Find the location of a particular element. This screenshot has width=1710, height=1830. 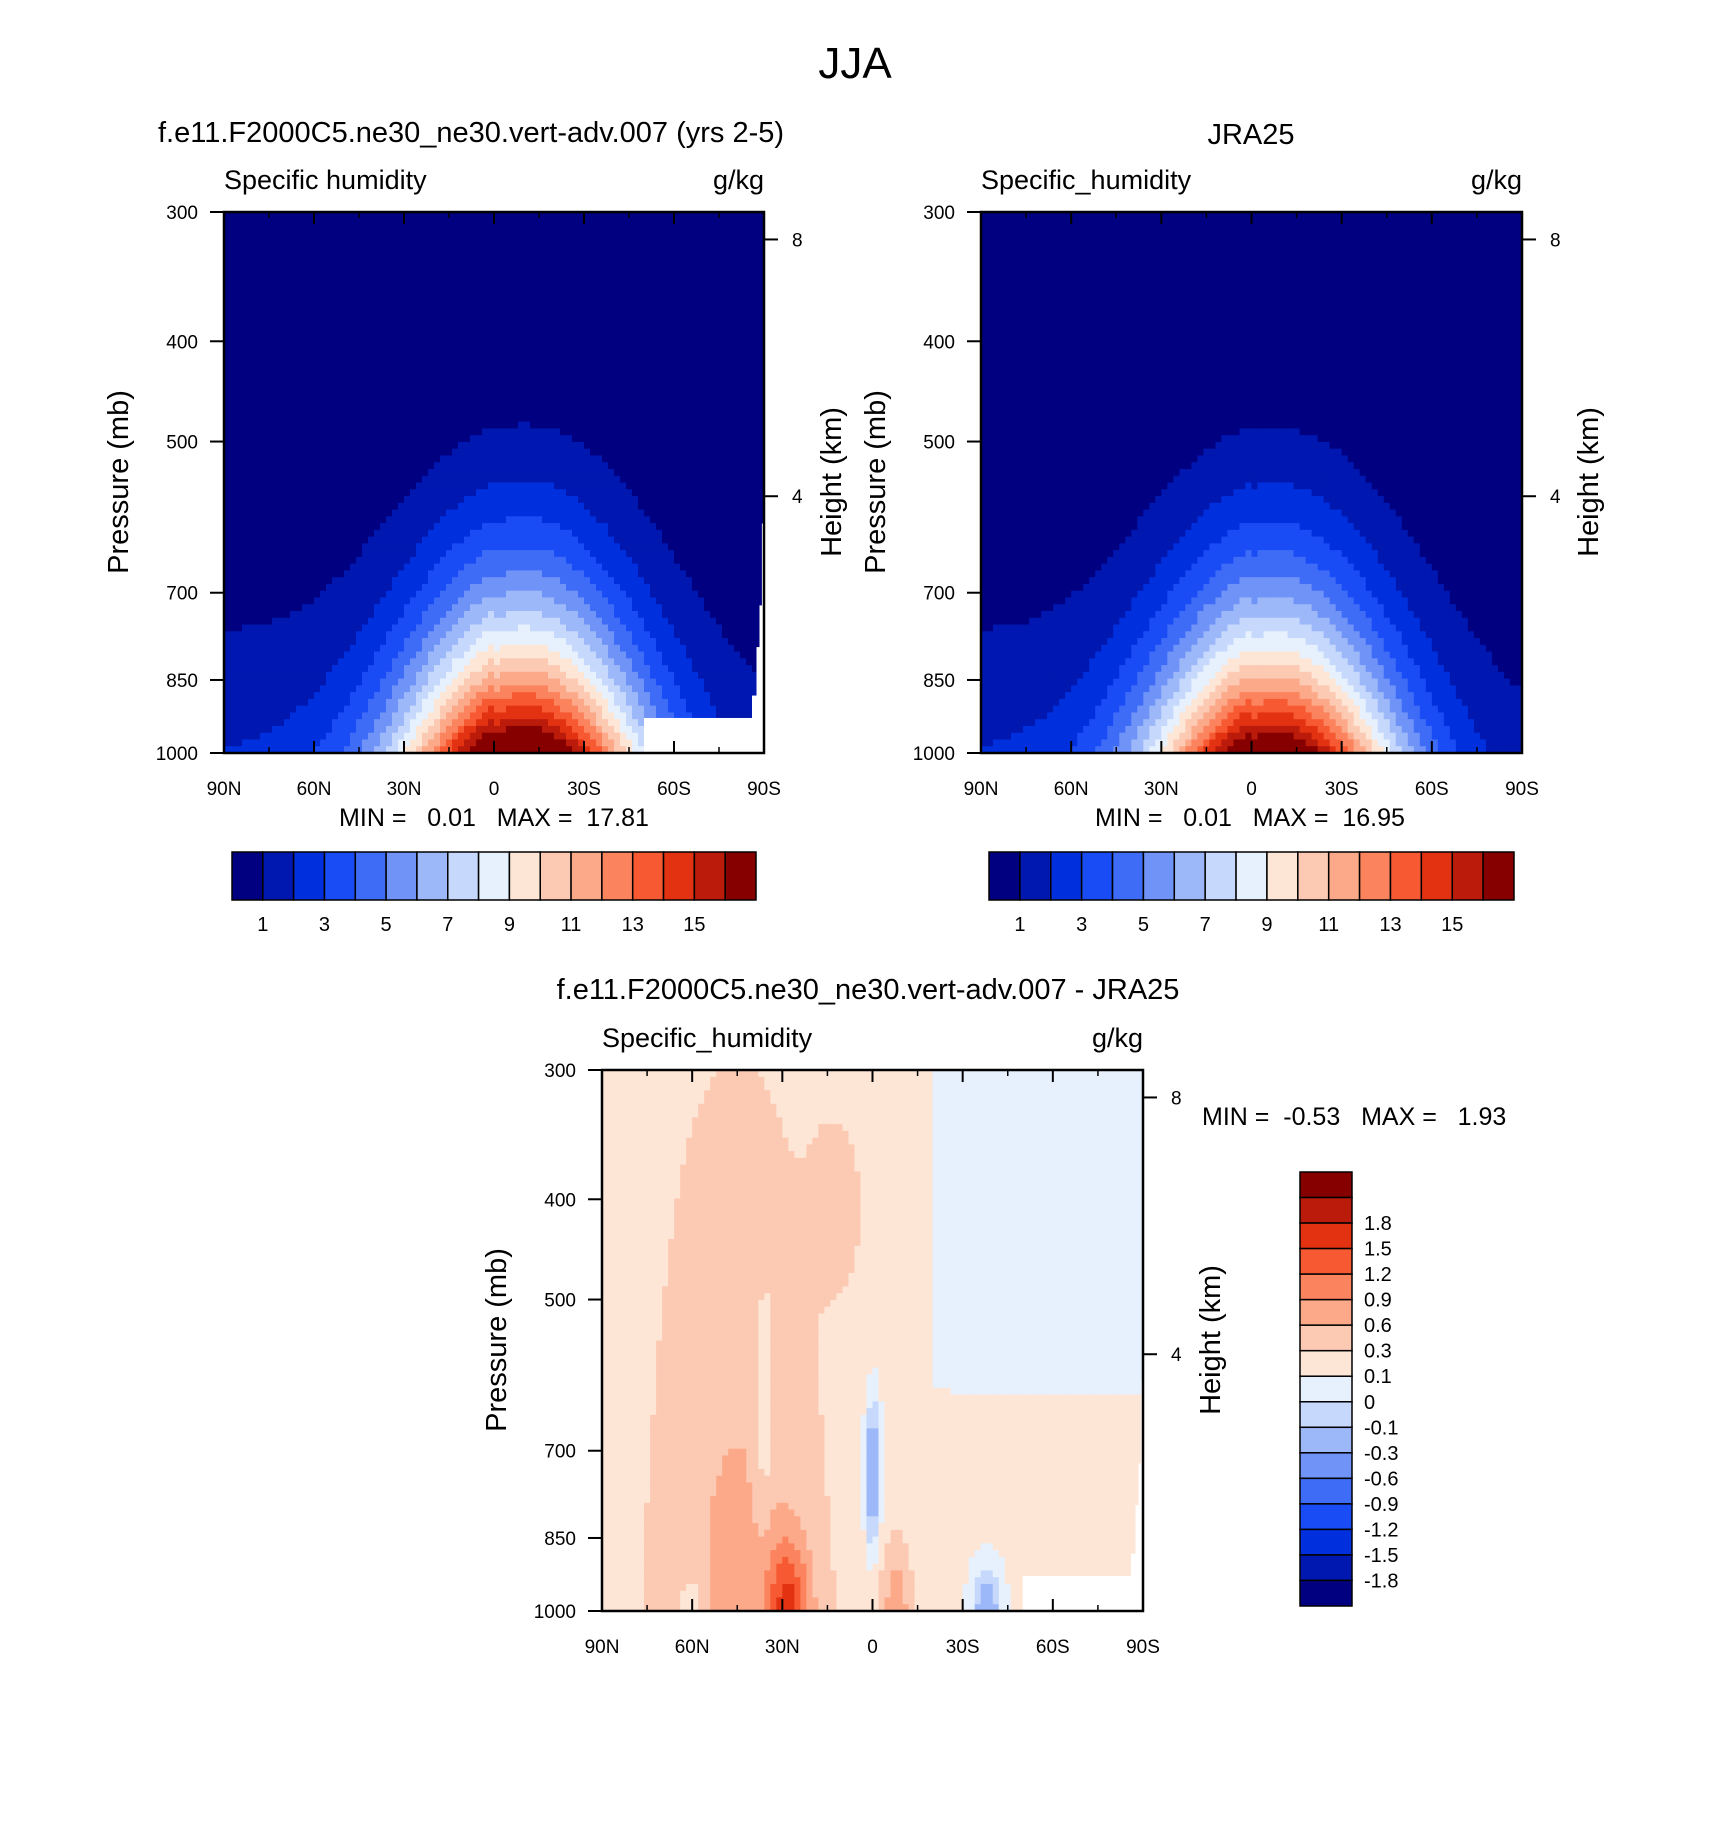

panel-obs-right-label: g/kg is located at coordinates (1496, 180).